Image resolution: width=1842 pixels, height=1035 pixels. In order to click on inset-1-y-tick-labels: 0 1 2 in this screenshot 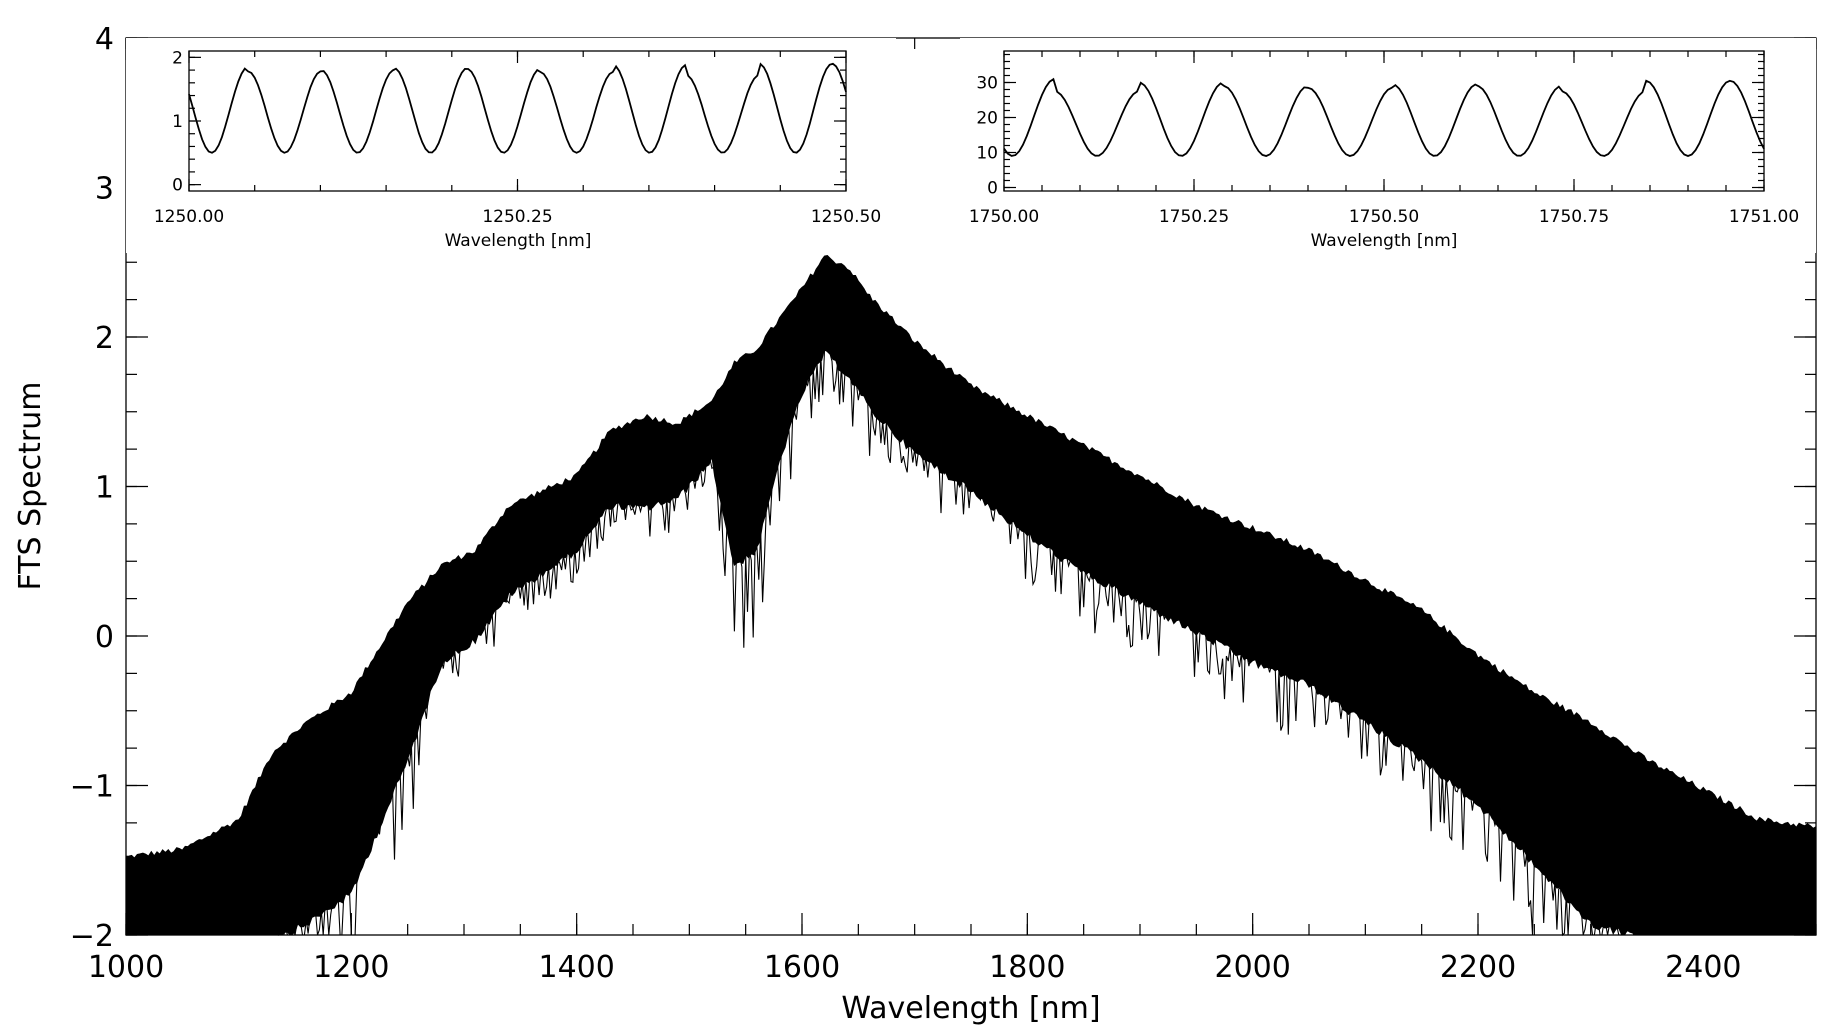, I will do `click(177, 121)`.